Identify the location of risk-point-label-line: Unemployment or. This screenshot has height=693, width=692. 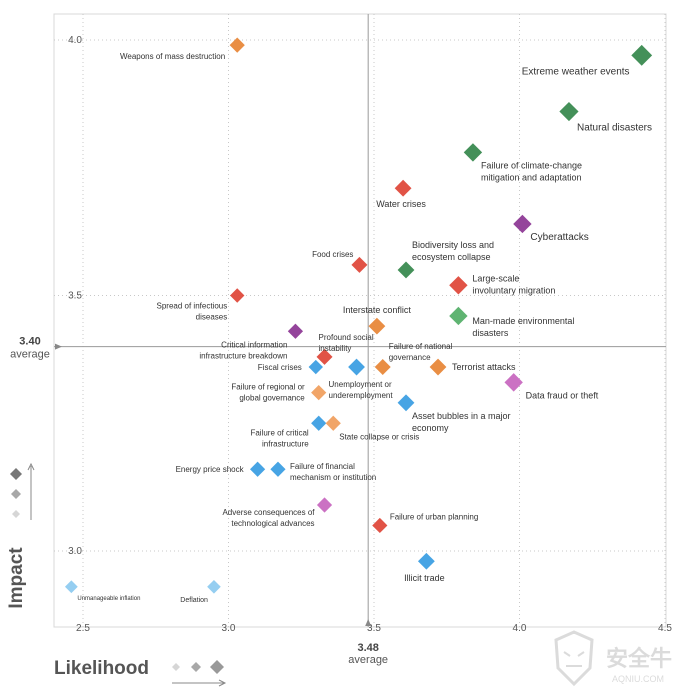
(360, 384).